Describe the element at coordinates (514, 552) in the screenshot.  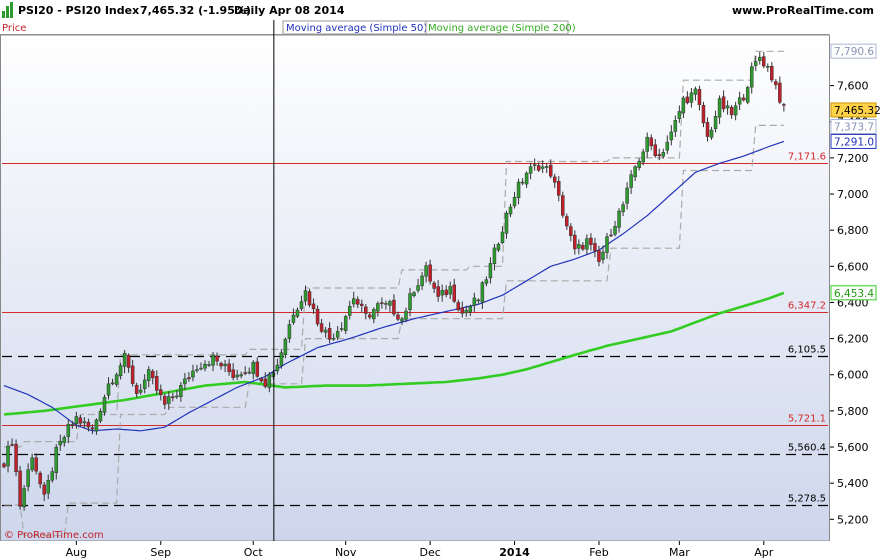
I see `x-tick-label: 2014` at that location.